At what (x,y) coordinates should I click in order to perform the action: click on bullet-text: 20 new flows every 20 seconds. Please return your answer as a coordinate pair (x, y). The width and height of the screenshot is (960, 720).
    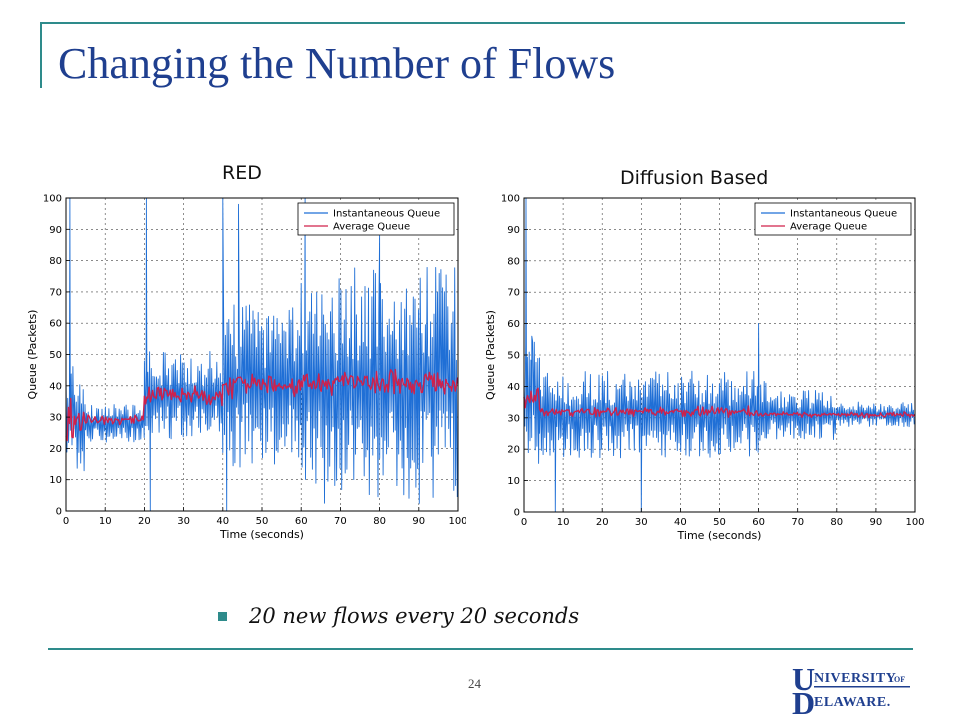
    Looking at the image, I should click on (414, 616).